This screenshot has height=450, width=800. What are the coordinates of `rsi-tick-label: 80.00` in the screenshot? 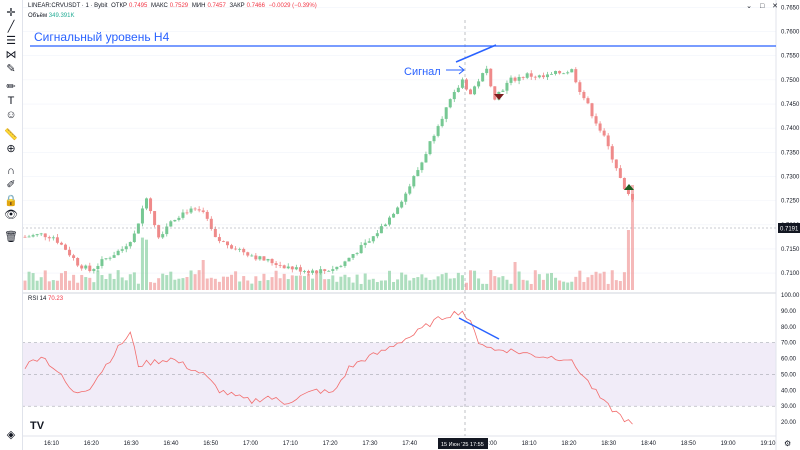 It's located at (789, 328).